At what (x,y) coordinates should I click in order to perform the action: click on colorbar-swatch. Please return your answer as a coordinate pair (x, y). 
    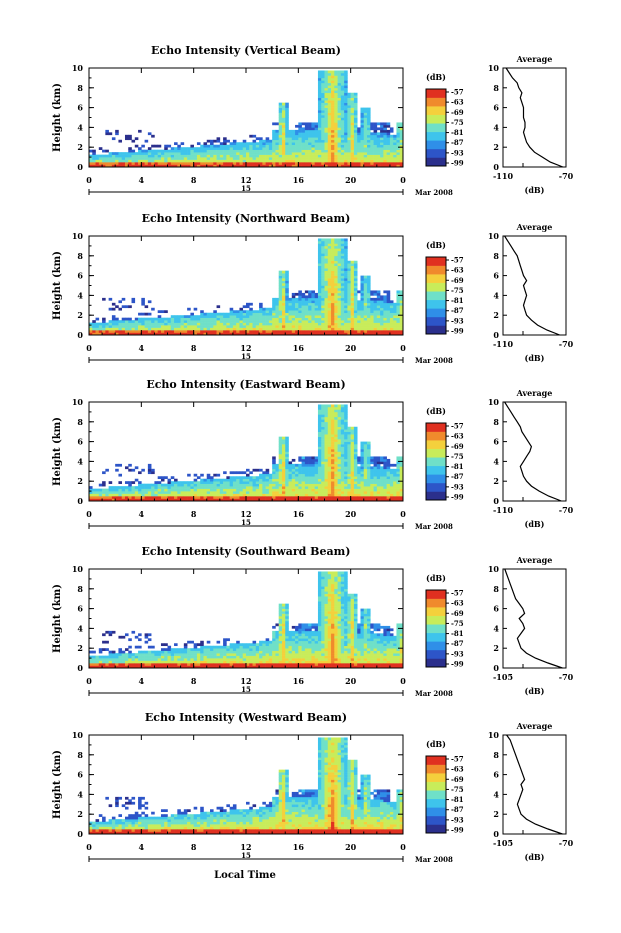
    Looking at the image, I should click on (436, 278).